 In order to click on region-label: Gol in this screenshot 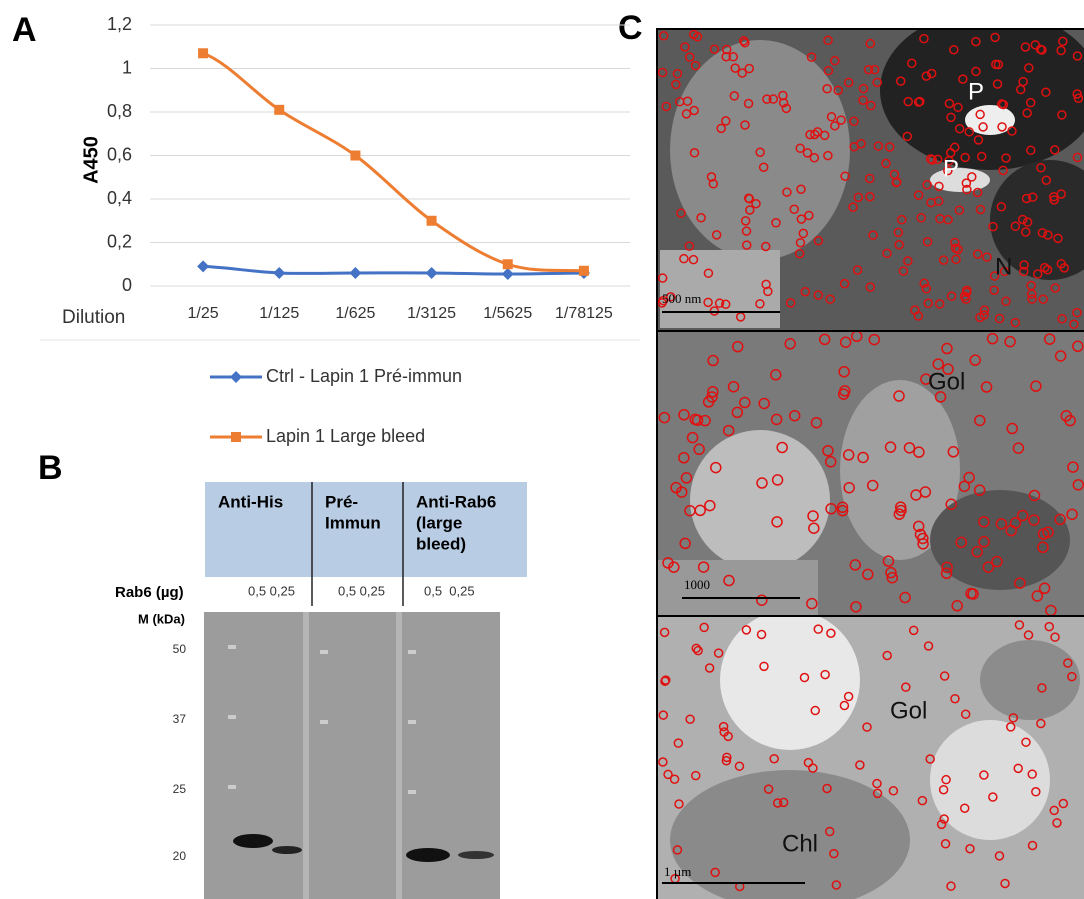, I will do `click(946, 381)`.